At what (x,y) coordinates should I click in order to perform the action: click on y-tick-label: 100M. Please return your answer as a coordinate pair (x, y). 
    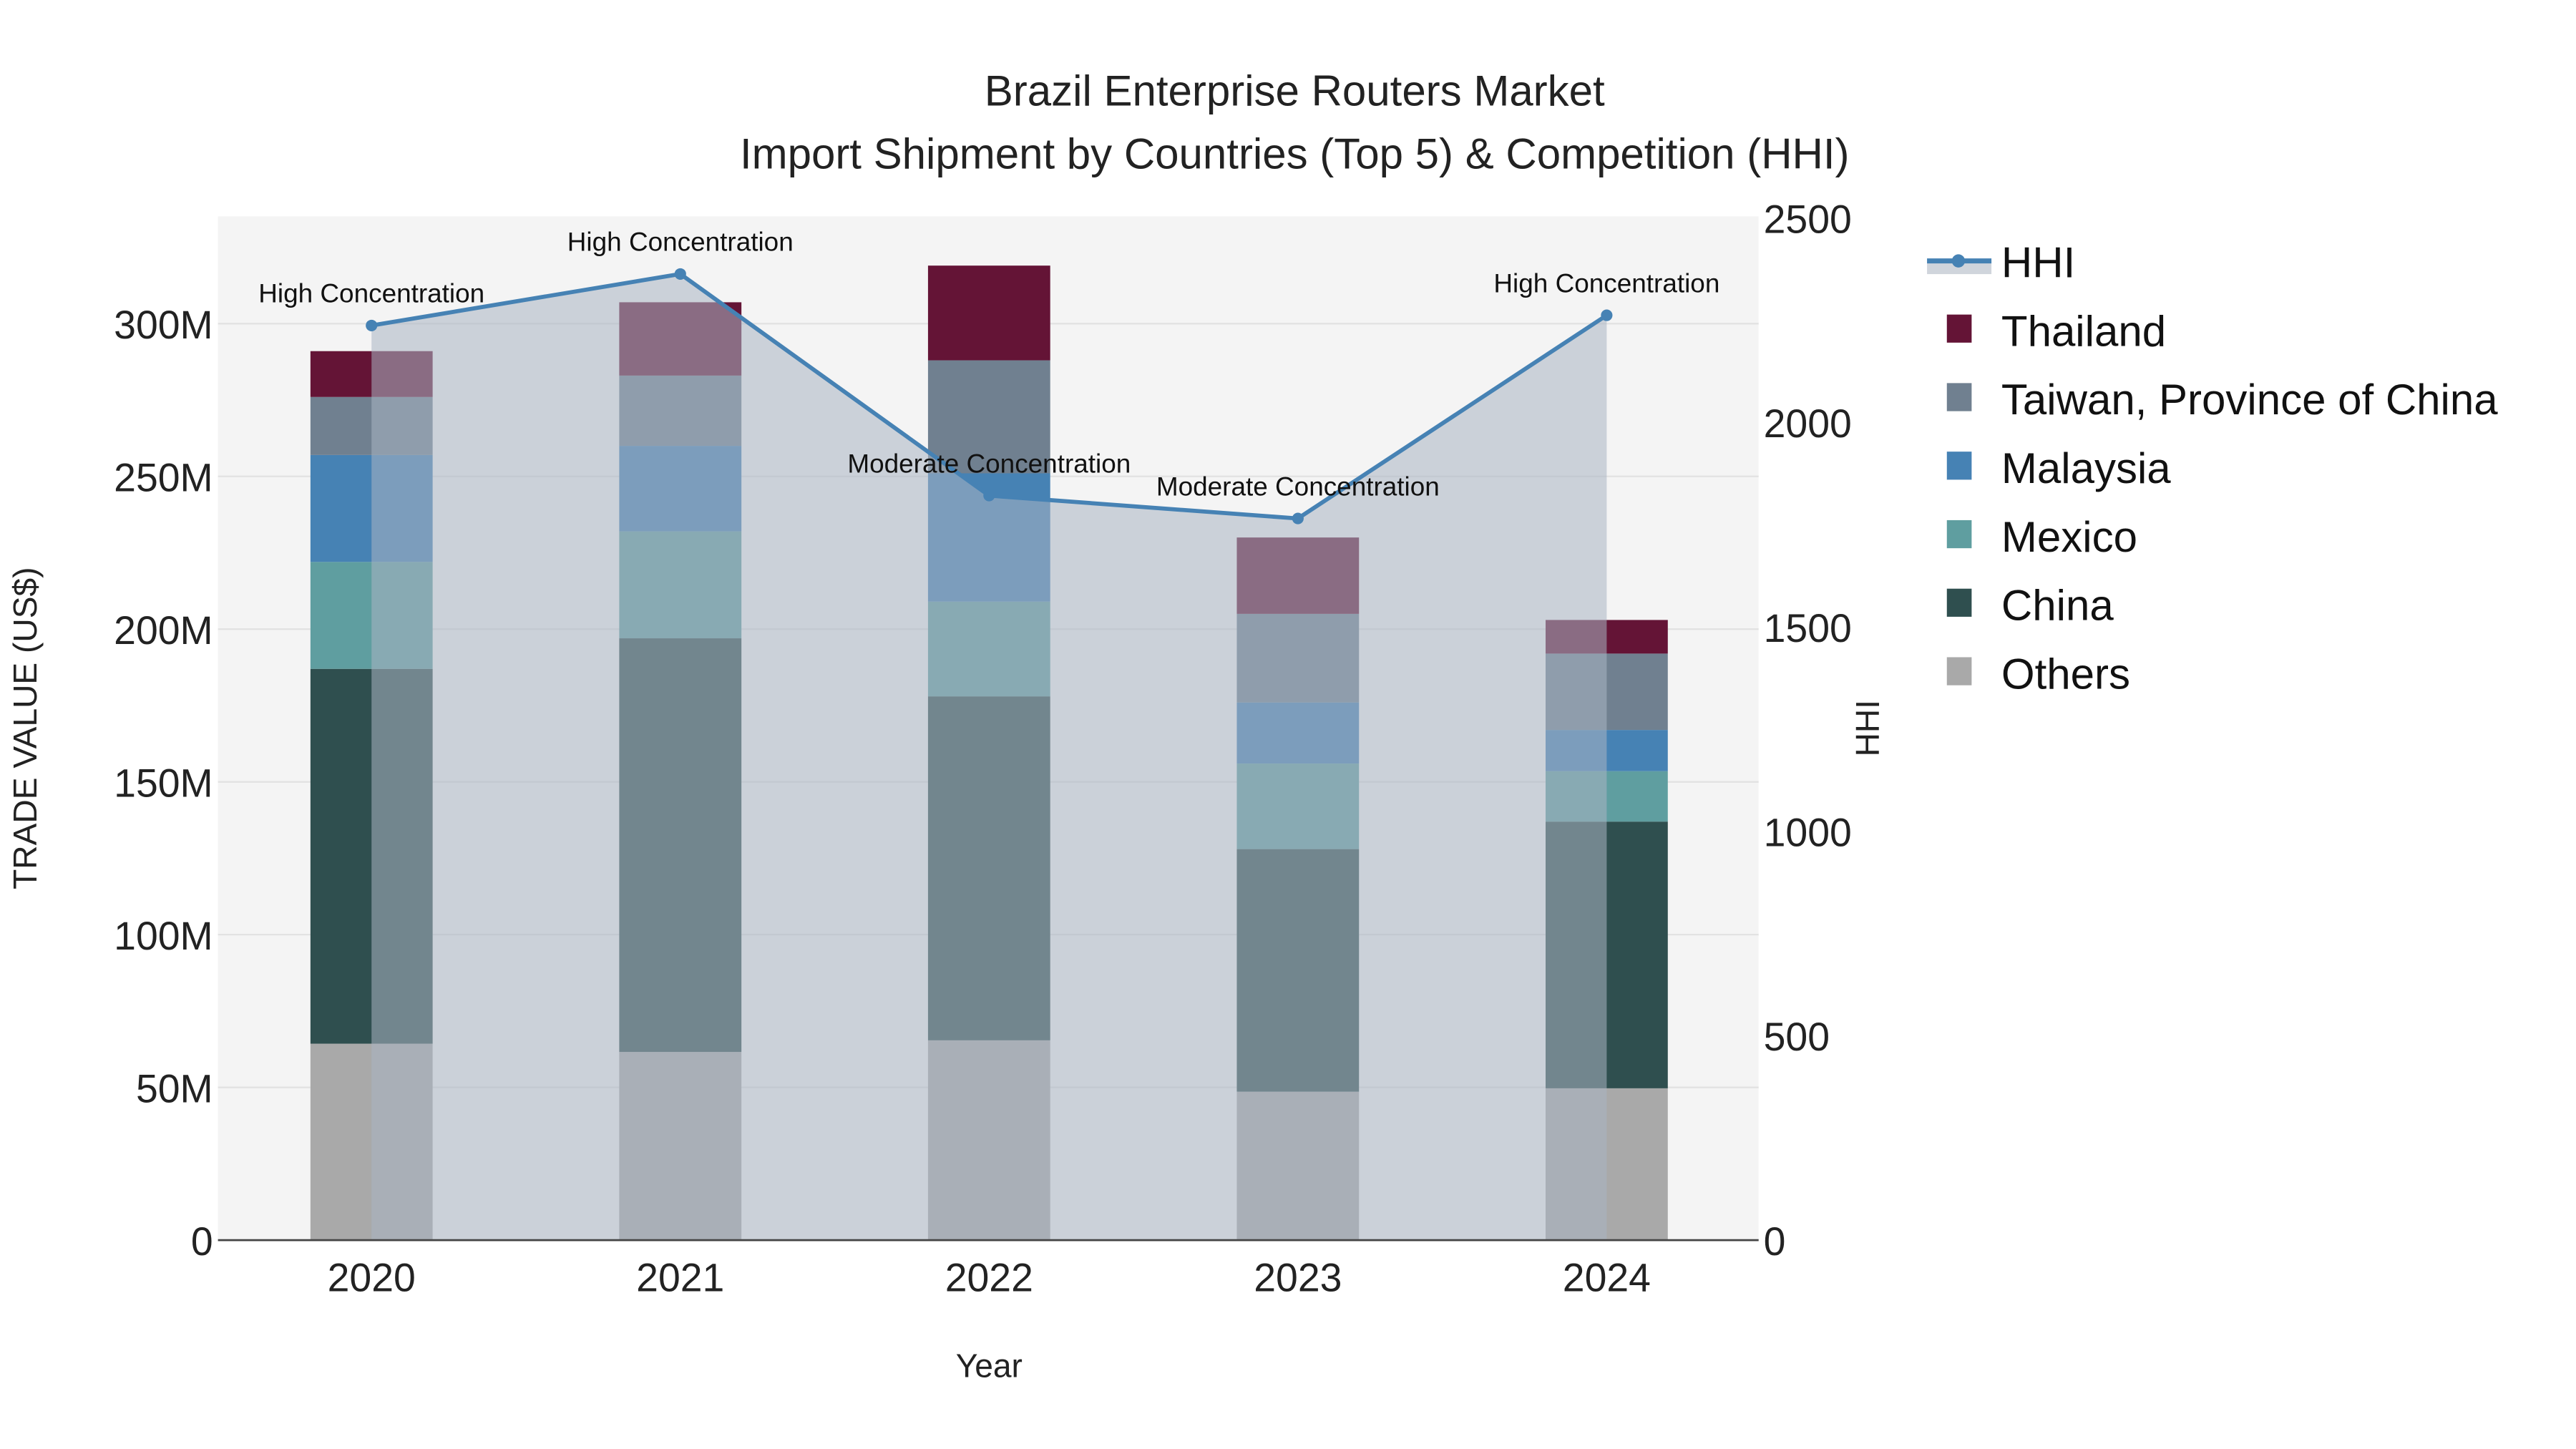
    Looking at the image, I should click on (163, 936).